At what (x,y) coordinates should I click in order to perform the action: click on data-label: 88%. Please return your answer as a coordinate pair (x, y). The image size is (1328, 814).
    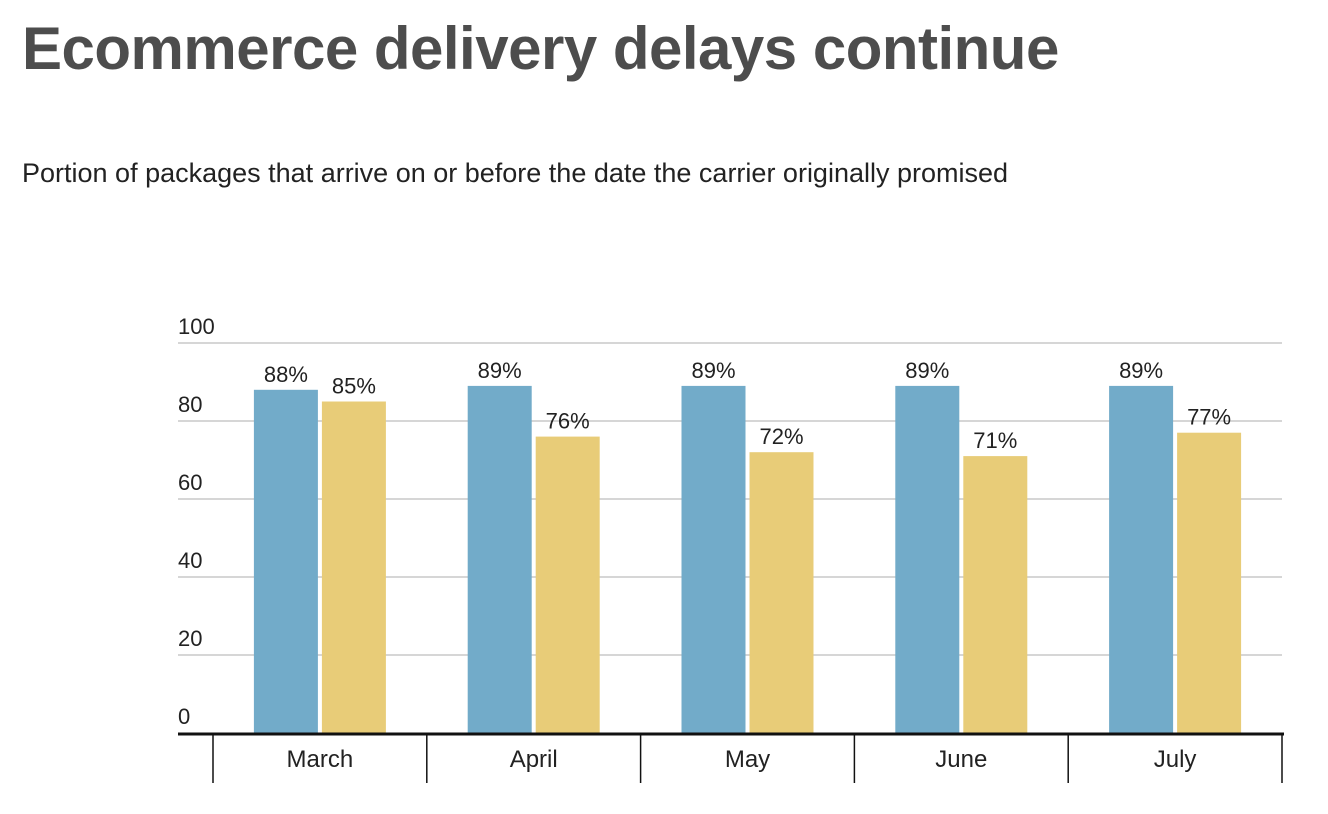
    Looking at the image, I should click on (286, 374).